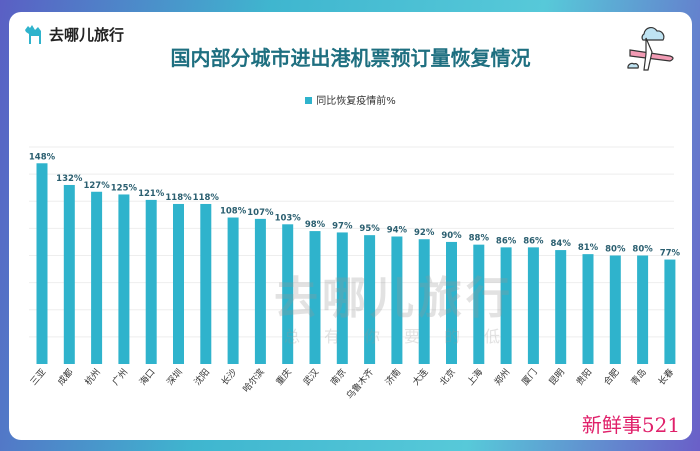  What do you see at coordinates (588, 248) in the screenshot?
I see `data-label: 81%` at bounding box center [588, 248].